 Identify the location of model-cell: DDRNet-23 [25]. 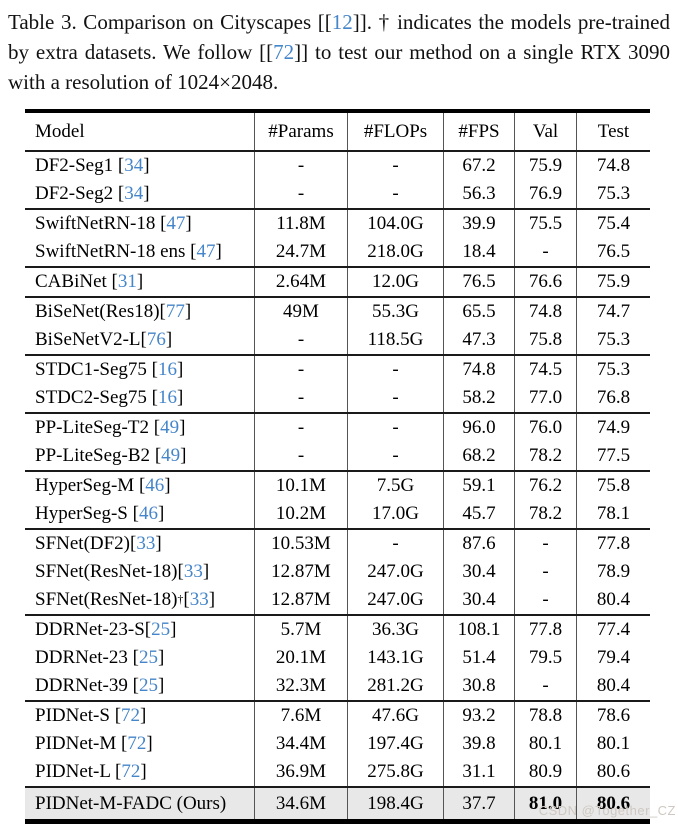
(140, 658).